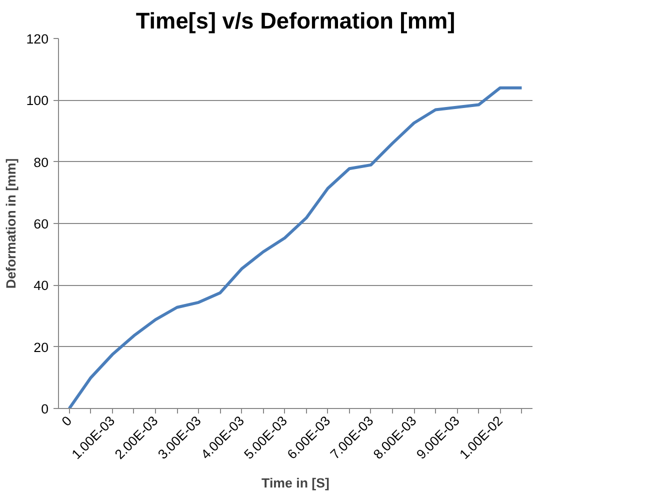 This screenshot has height=493, width=672. I want to click on y-axis-title: Deformation in [mm], so click(10, 223).